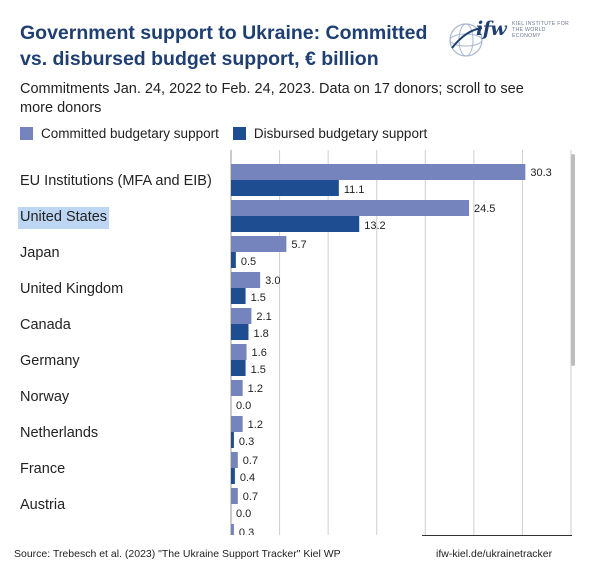 The height and width of the screenshot is (580, 591). What do you see at coordinates (354, 190) in the screenshot?
I see `value-label-disbursed: 11.1` at bounding box center [354, 190].